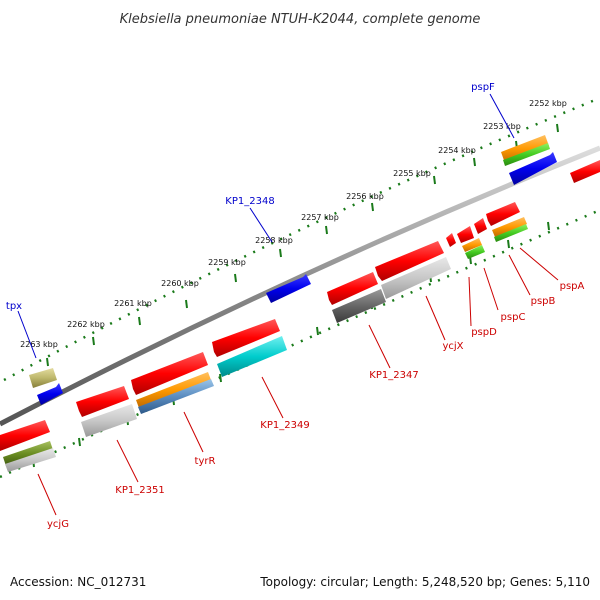  I want to click on pspc-secondary-bar, so click(472, 245).